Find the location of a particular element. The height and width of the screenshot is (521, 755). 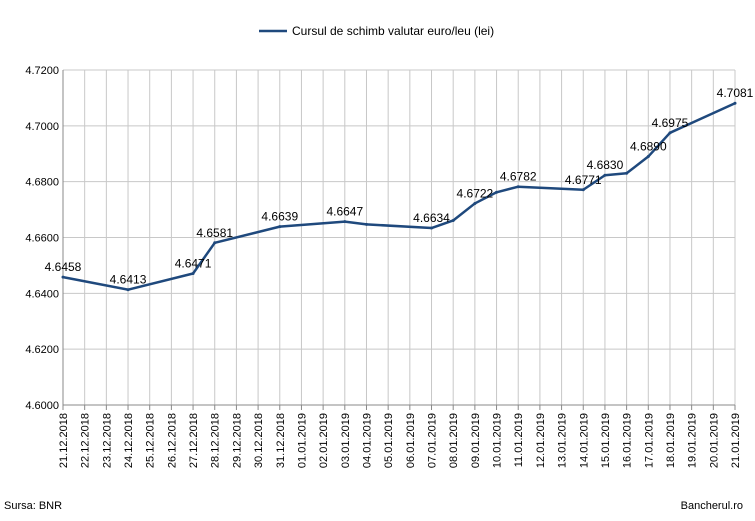

x-tick-label: 31.12.2018 is located at coordinates (281, 440).